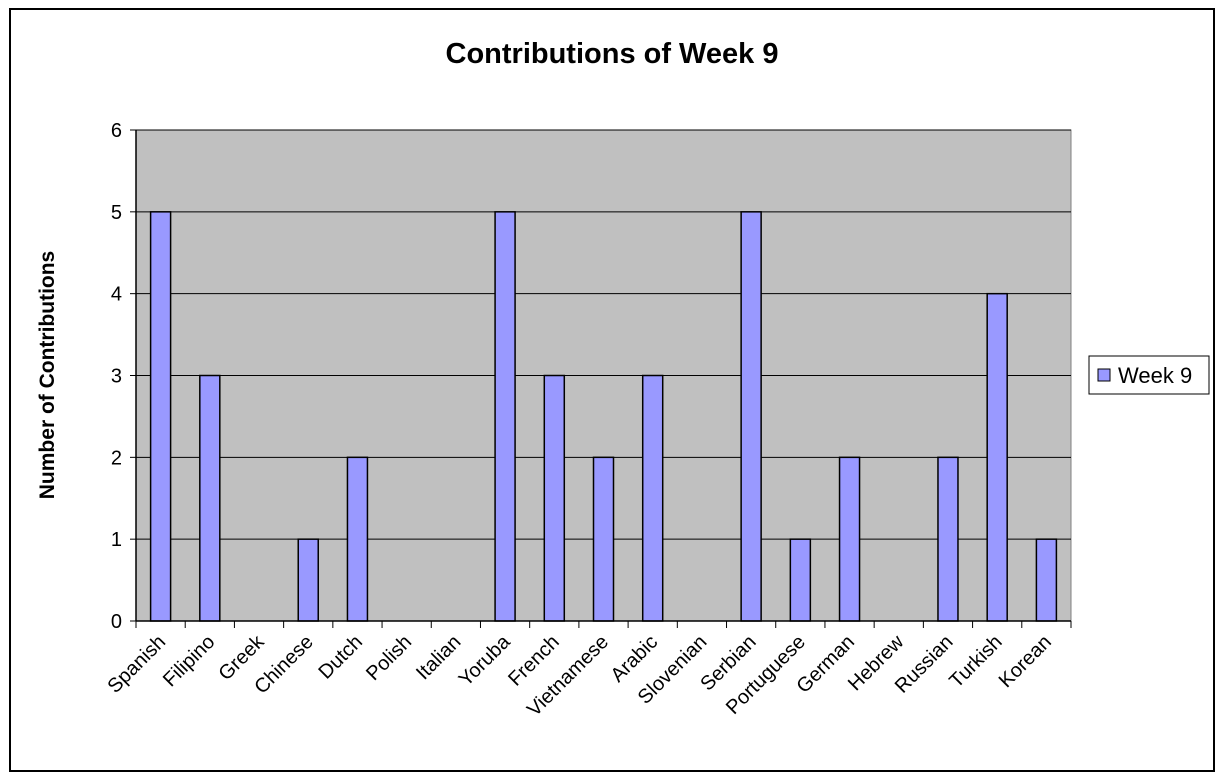 The height and width of the screenshot is (782, 1226). Describe the element at coordinates (357, 539) in the screenshot. I see `bar-dutch` at that location.